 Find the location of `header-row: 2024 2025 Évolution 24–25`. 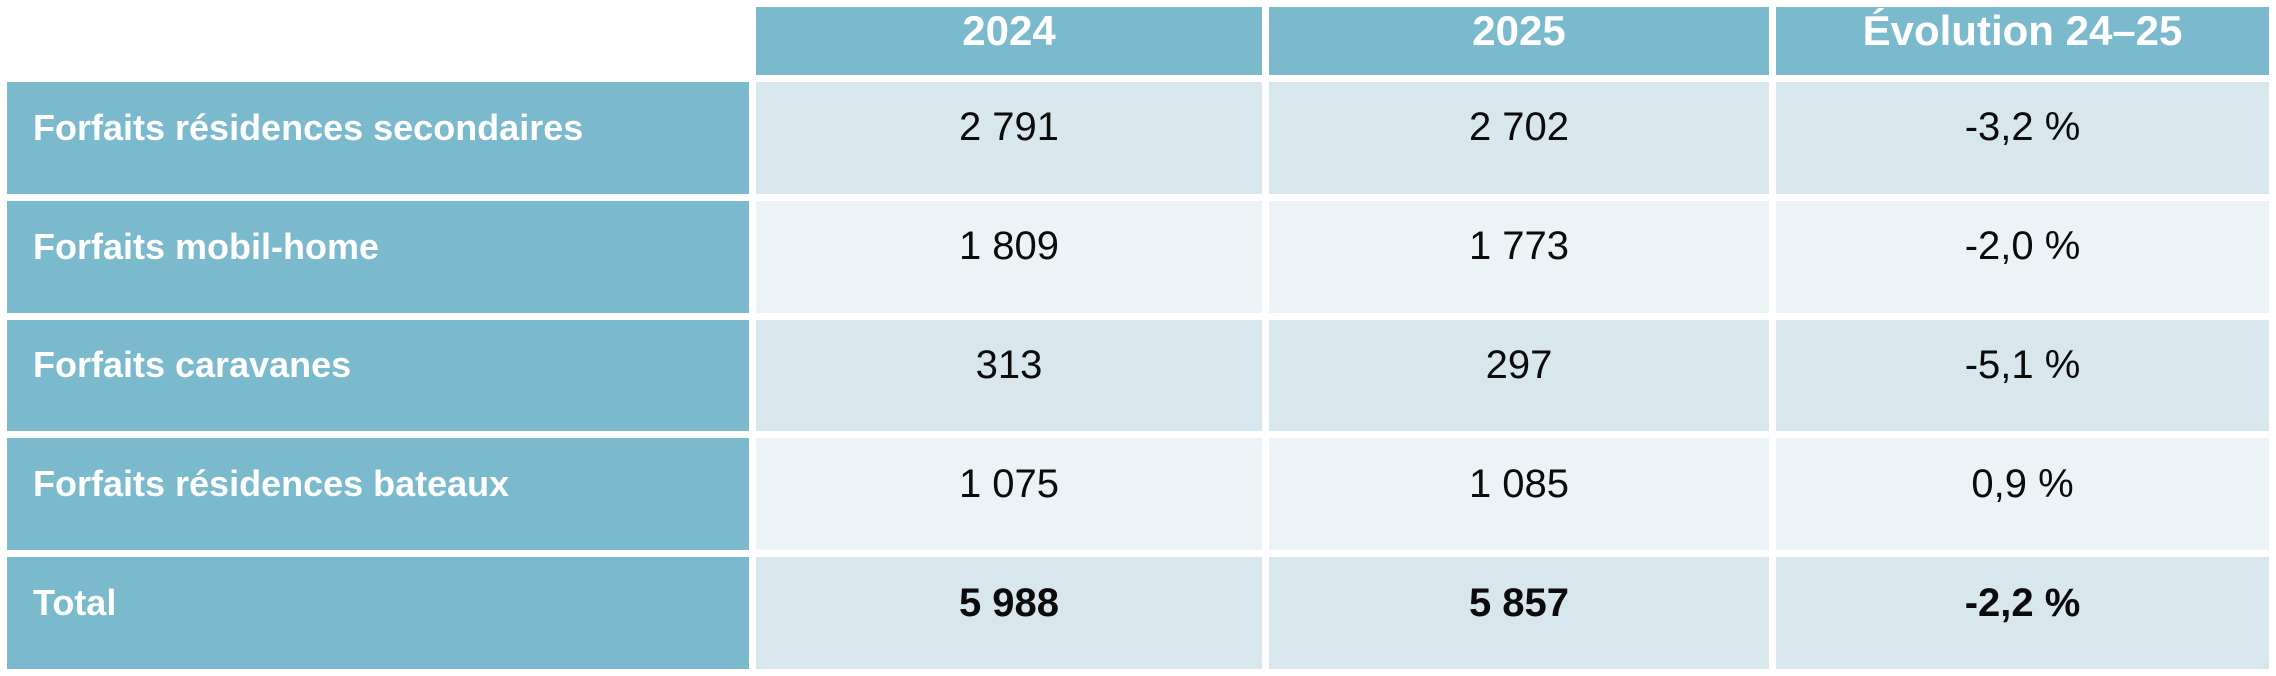

header-row: 2024 2025 Évolution 24–25 is located at coordinates (1138, 41).